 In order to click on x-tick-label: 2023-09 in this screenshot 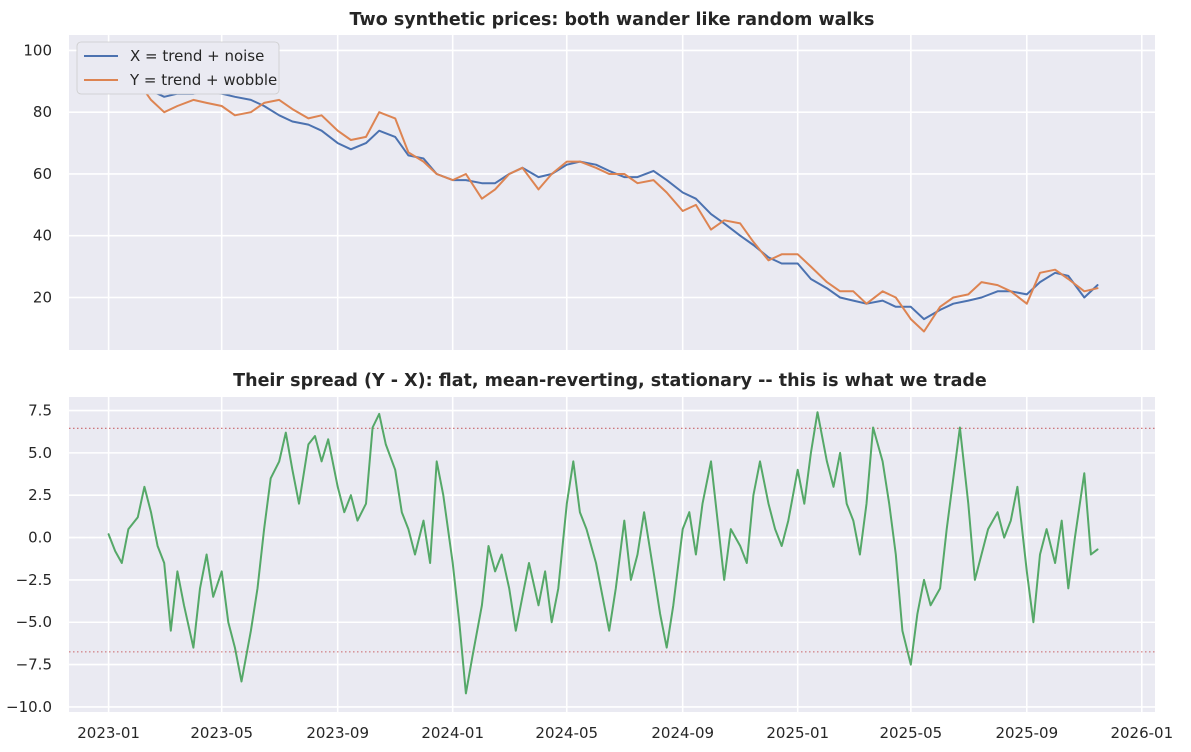, I will do `click(337, 733)`.